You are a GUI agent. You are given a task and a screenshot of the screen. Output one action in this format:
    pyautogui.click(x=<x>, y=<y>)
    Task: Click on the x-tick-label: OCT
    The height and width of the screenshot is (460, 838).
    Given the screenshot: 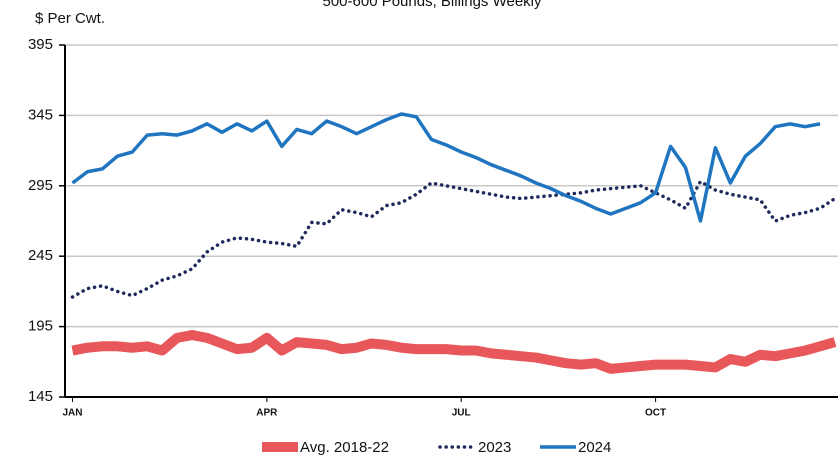 What is the action you would take?
    pyautogui.click(x=655, y=413)
    